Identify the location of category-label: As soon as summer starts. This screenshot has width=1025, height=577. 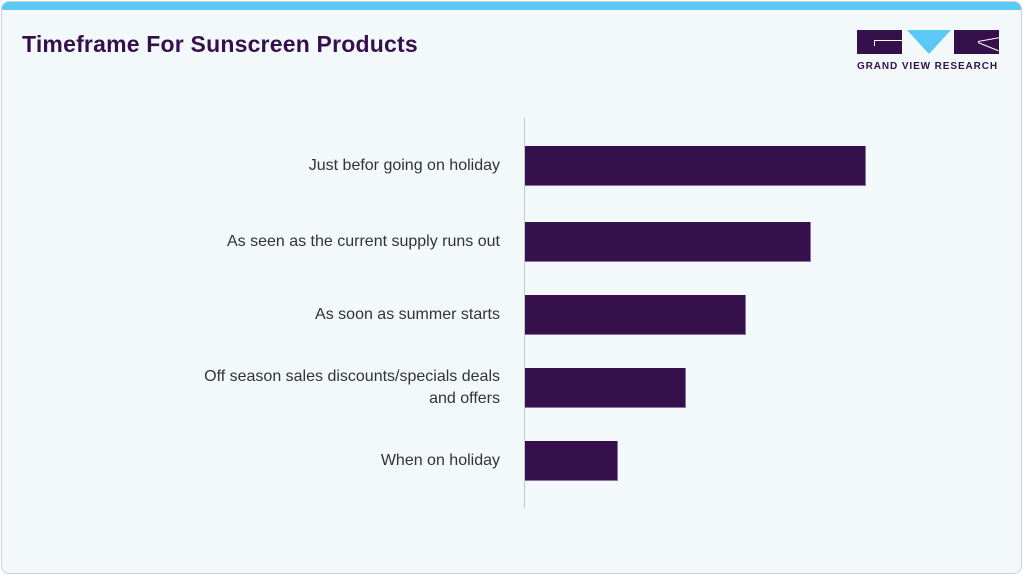
(407, 315).